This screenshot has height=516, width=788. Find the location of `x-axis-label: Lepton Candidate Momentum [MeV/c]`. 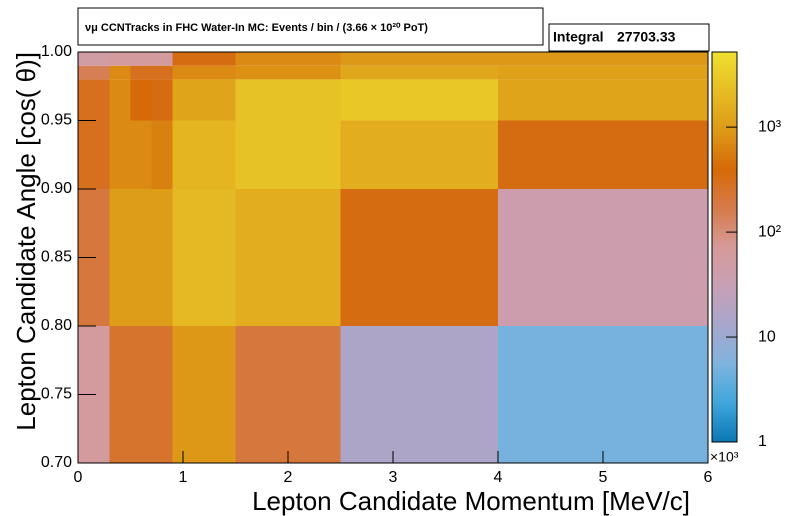

x-axis-label: Lepton Candidate Momentum [MeV/c] is located at coordinates (471, 501).